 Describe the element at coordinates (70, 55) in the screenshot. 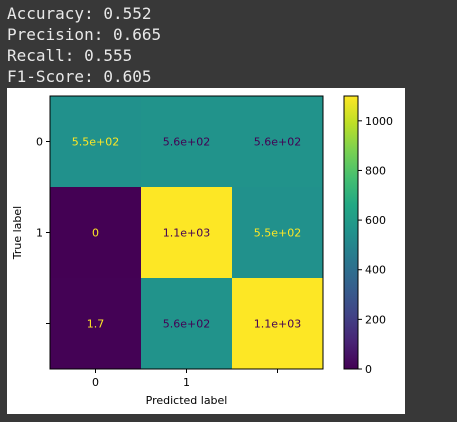

I see `recall-text: Recall: 0.555` at that location.